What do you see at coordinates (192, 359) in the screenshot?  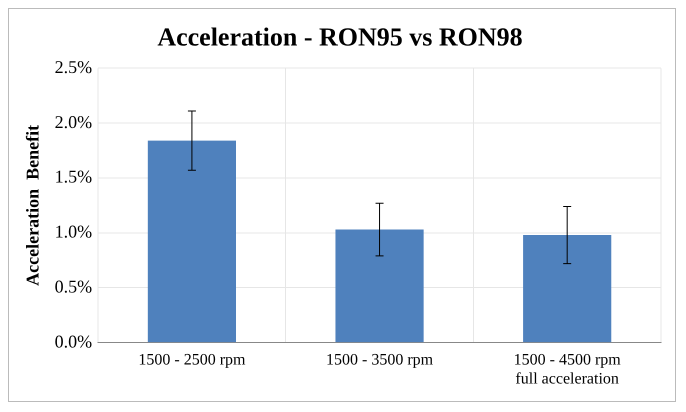 I see `x-tick-label: 1500 - 2500 rpm` at bounding box center [192, 359].